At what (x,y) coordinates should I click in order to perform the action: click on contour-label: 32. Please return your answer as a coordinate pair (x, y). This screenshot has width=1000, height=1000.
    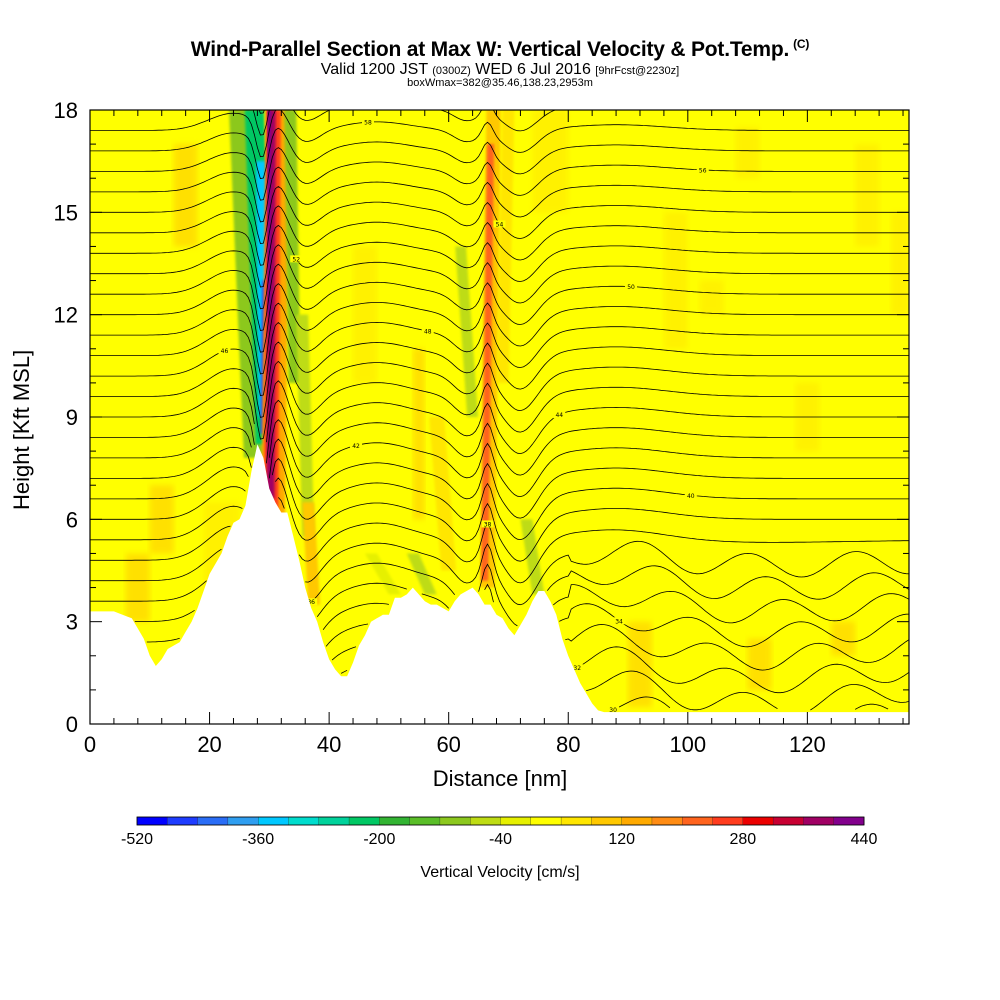
    Looking at the image, I should click on (577, 668).